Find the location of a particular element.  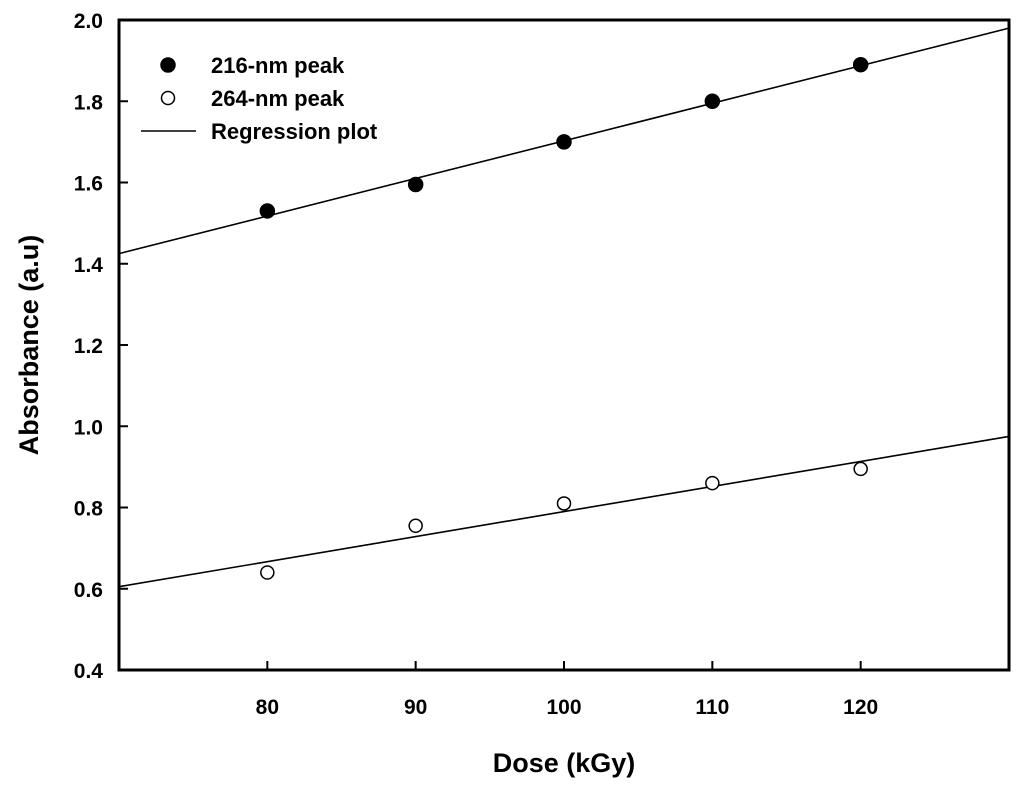

legend-label-264nm: 264-nm peak is located at coordinates (278, 98).